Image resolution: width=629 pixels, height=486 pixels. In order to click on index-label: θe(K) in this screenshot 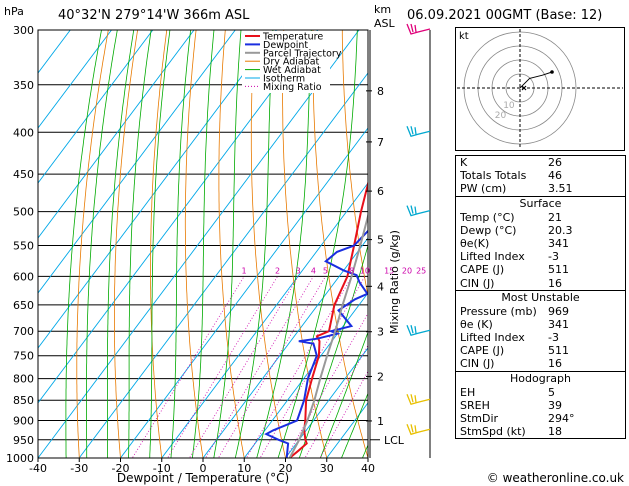, I will do `click(475, 243)`.